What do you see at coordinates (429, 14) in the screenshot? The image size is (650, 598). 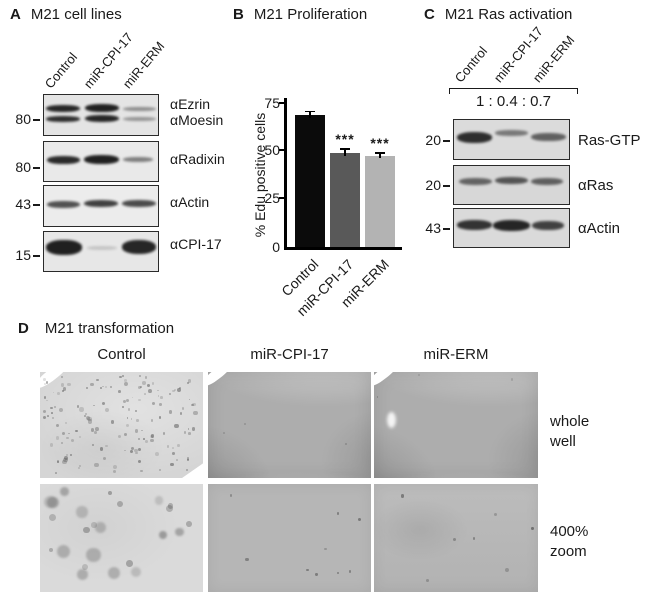 I see `panel-c-letter: C` at bounding box center [429, 14].